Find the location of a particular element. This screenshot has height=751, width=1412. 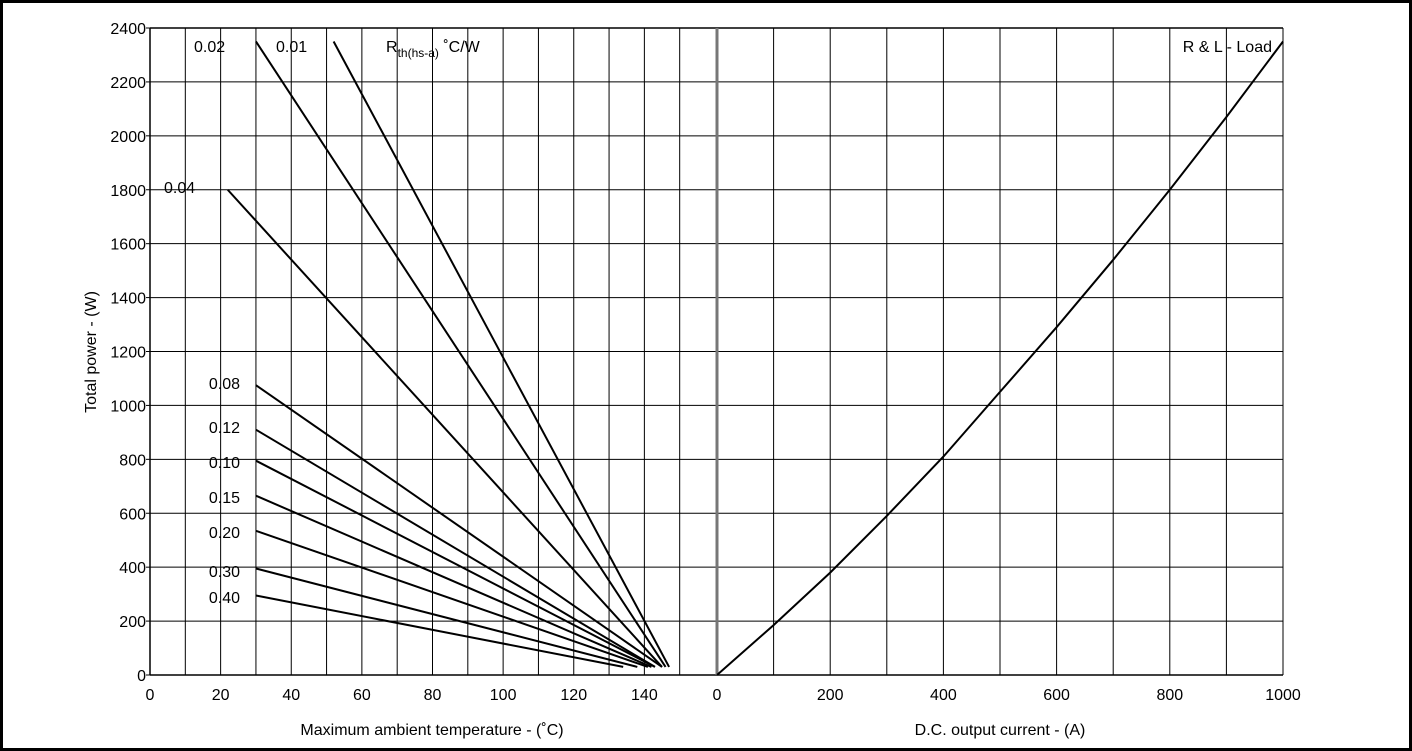

series-label: 0.12 is located at coordinates (224, 428).